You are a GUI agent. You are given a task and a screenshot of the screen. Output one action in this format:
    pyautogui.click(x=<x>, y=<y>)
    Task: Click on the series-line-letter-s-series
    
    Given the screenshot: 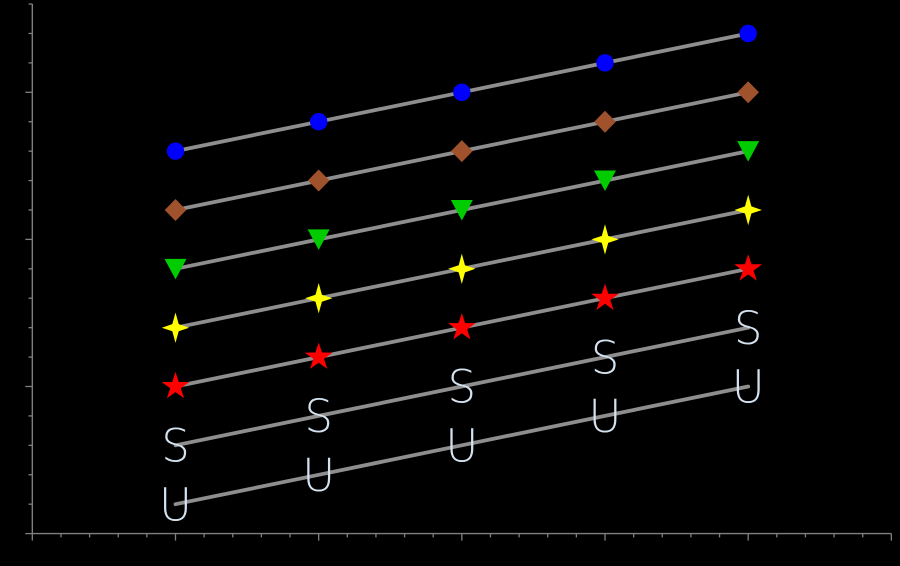 What is the action you would take?
    pyautogui.click(x=462, y=386)
    